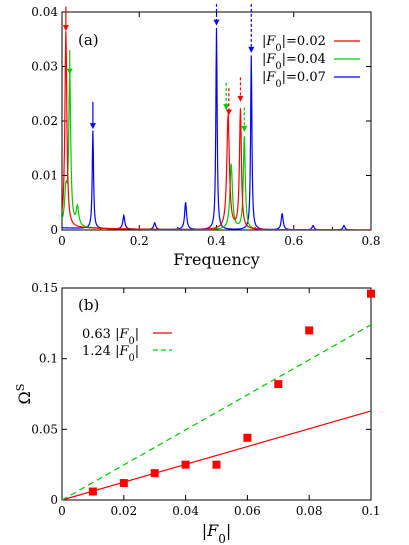  What do you see at coordinates (54, 500) in the screenshot?
I see `y-tick-label-b: 0` at bounding box center [54, 500].